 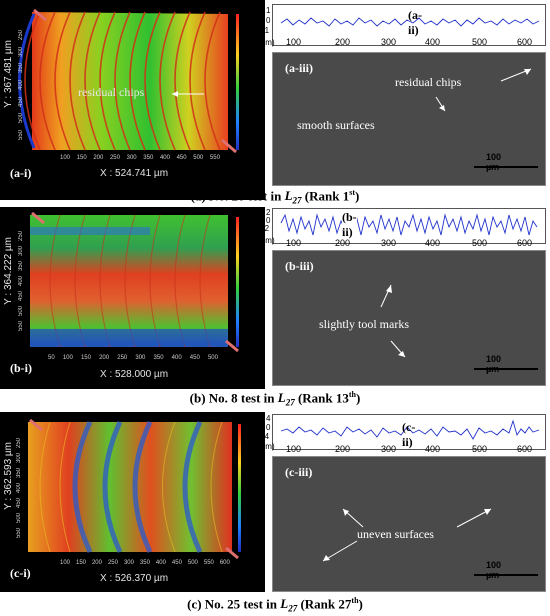 I want to click on map-c-x-measure: X : 526.370 µm, so click(x=134, y=578).